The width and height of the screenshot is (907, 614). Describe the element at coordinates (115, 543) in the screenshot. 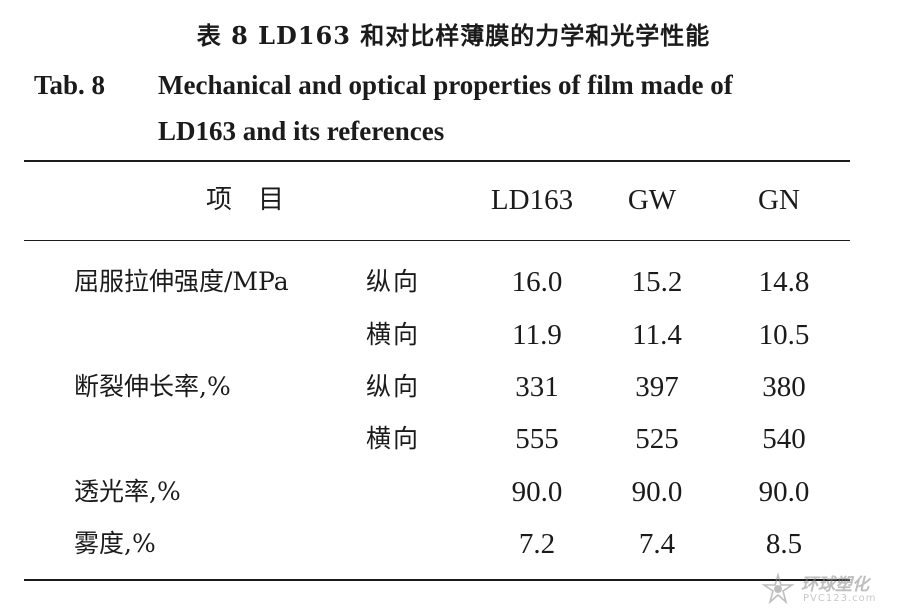

I see `row-property-label: 雾度,%` at that location.